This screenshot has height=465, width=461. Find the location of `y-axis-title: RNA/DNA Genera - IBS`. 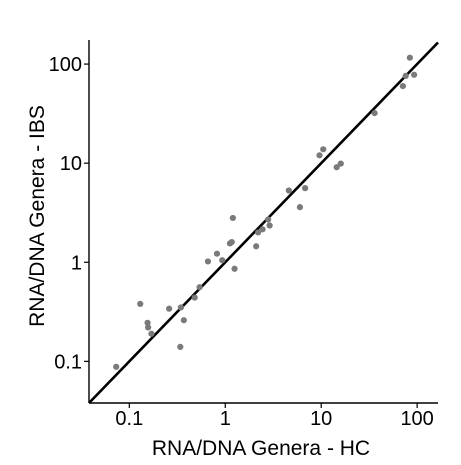

y-axis-title: RNA/DNA Genera - IBS is located at coordinates (37, 216).